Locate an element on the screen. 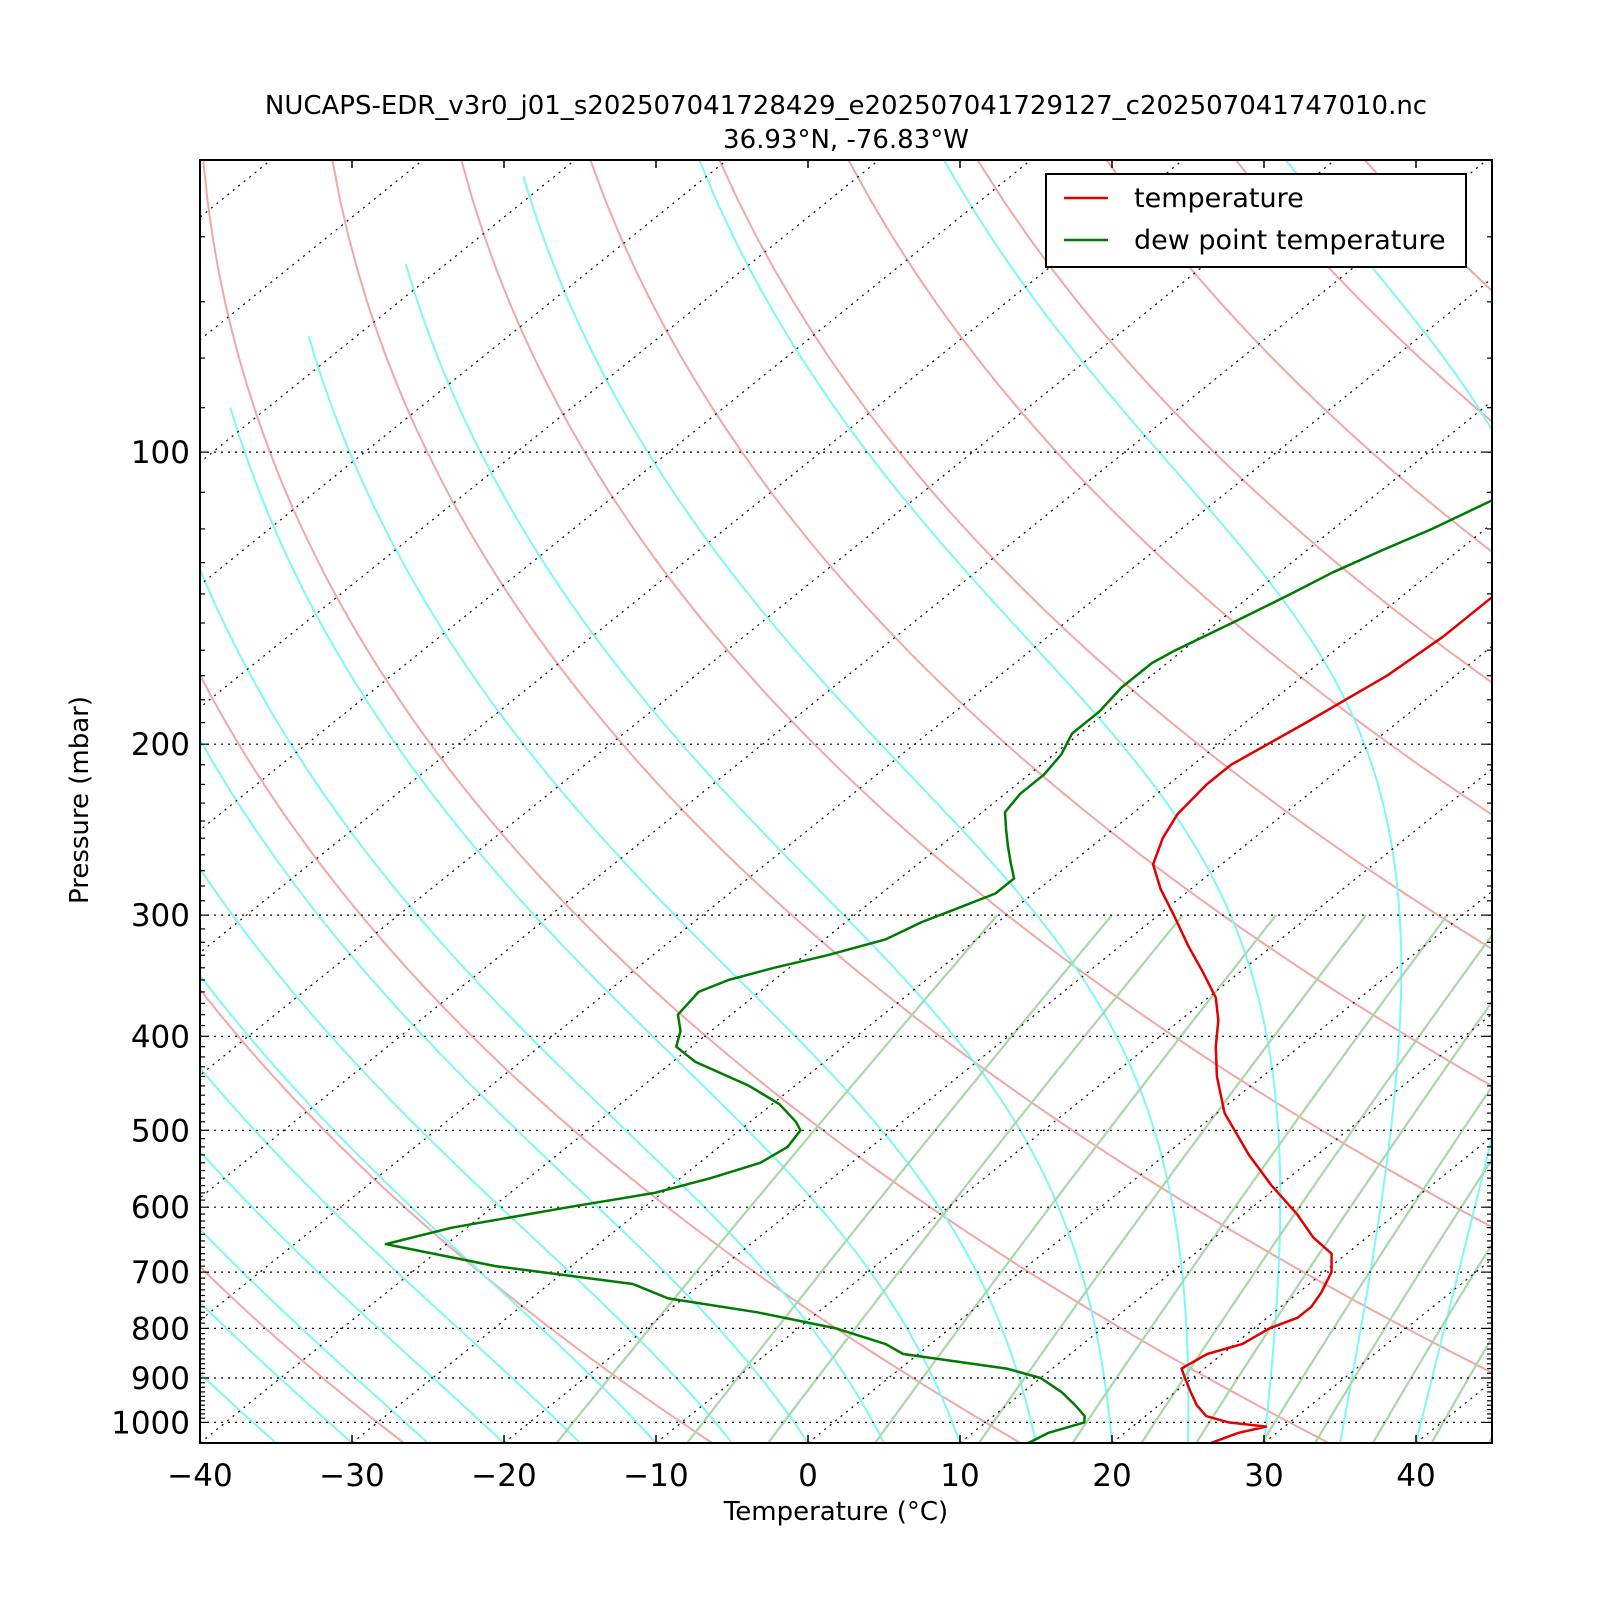 This screenshot has width=1600, height=1604. y-axis-label: Pressure (mbar) is located at coordinates (80, 800).